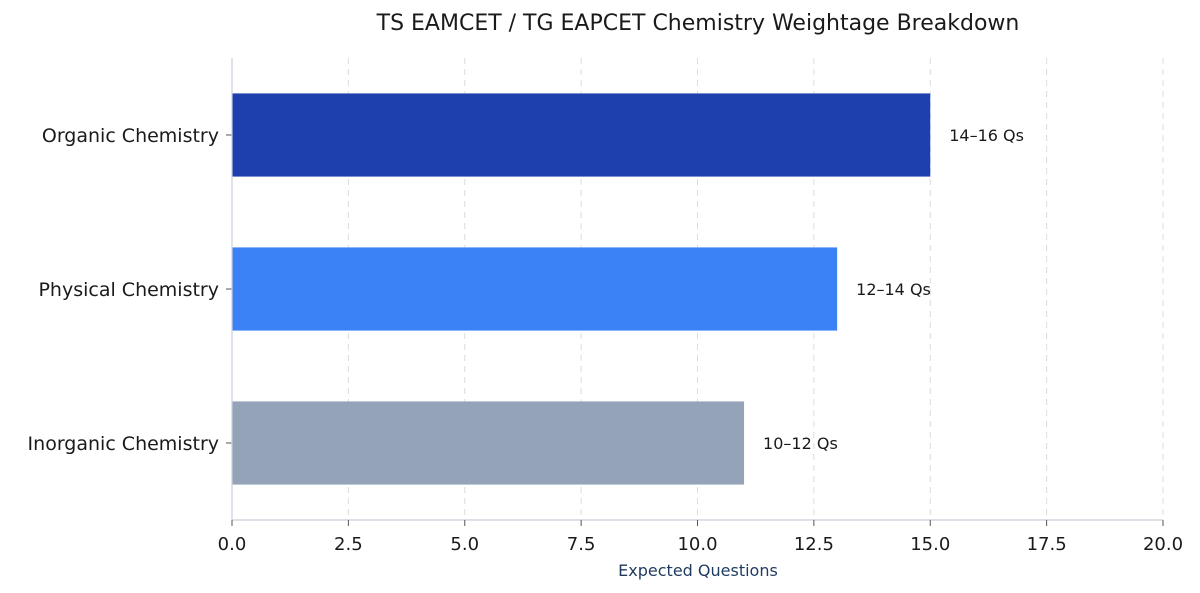 Image resolution: width=1200 pixels, height=593 pixels. What do you see at coordinates (1047, 544) in the screenshot?
I see `x-tick-label: 17.5` at bounding box center [1047, 544].